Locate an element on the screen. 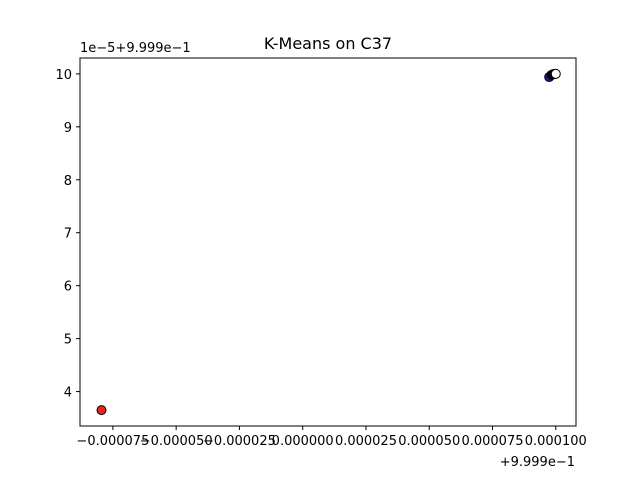  x-tick-label: 0.000025 is located at coordinates (366, 441).